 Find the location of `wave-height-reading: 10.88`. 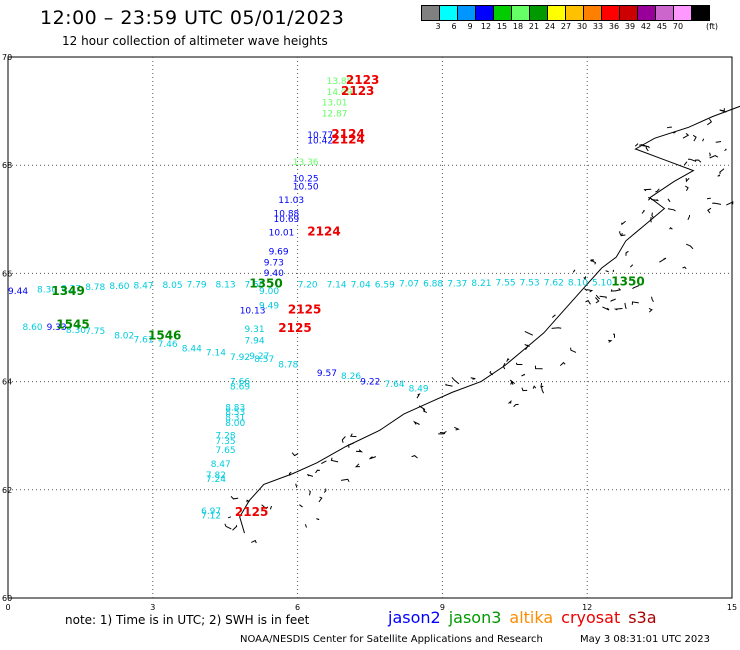

wave-height-reading: 10.88 is located at coordinates (287, 215).